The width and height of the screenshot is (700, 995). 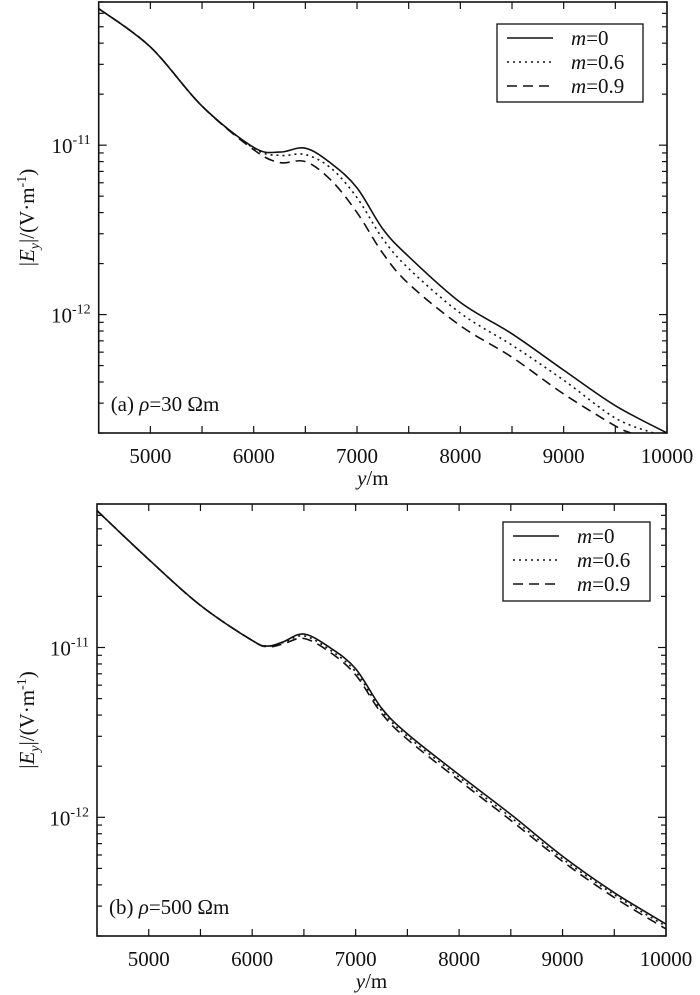 What do you see at coordinates (124, 907) in the screenshot?
I see `text-span: (b)` at bounding box center [124, 907].